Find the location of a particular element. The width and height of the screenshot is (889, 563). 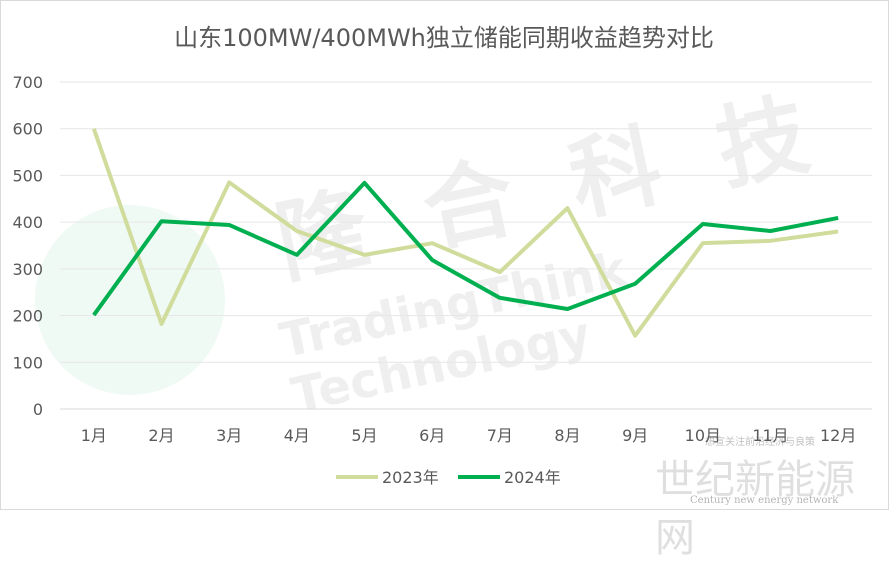

y-tick-label: 500 is located at coordinates (27, 175).